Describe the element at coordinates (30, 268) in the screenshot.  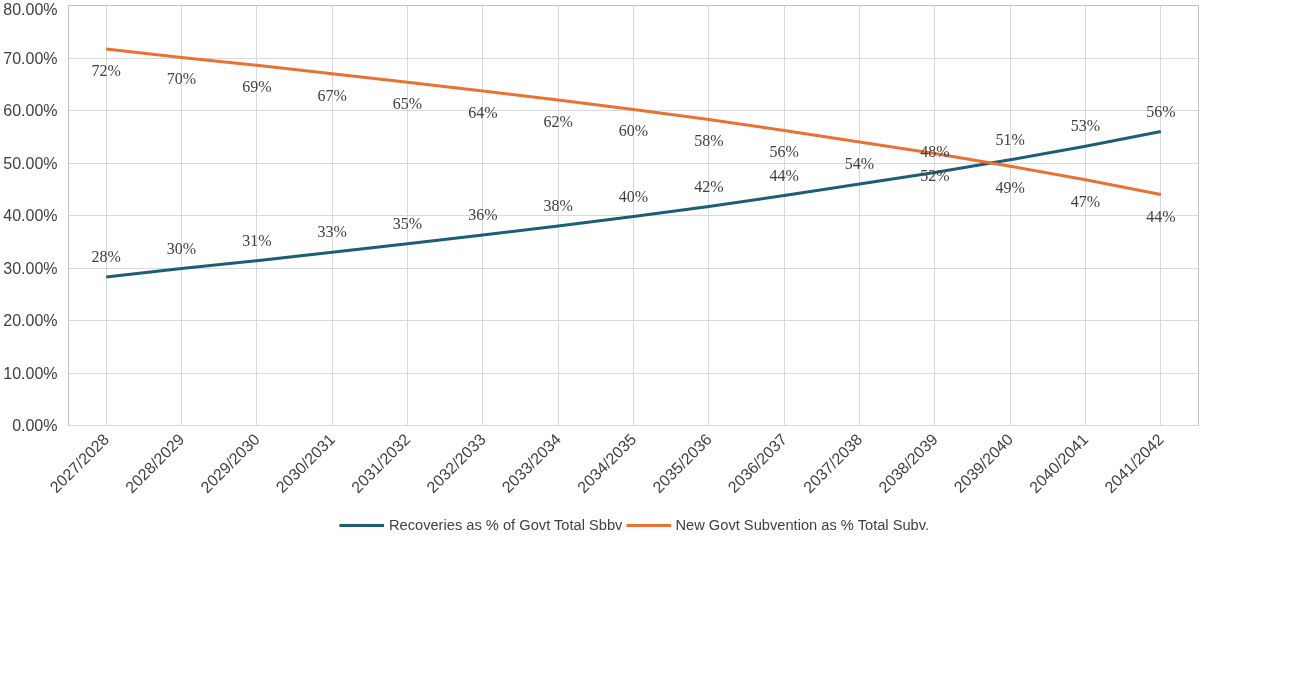
I see `y-tick-label: 30.00%` at that location.